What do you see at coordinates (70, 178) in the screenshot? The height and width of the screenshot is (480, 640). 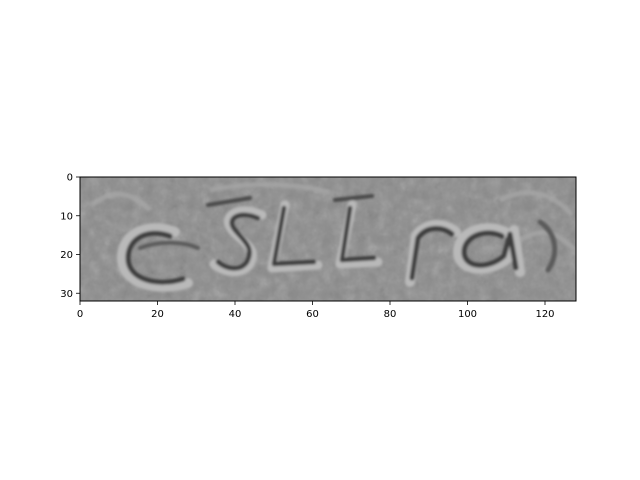 I see `y-tick-label: 0` at bounding box center [70, 178].